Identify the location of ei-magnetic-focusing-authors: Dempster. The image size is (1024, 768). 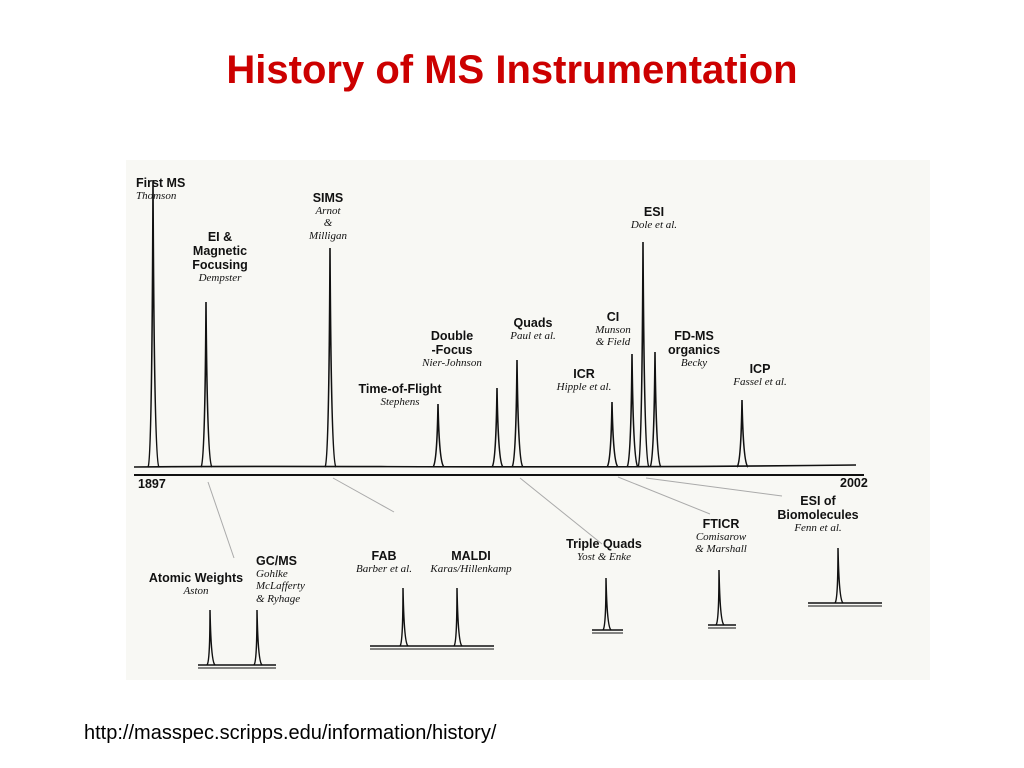
(220, 278).